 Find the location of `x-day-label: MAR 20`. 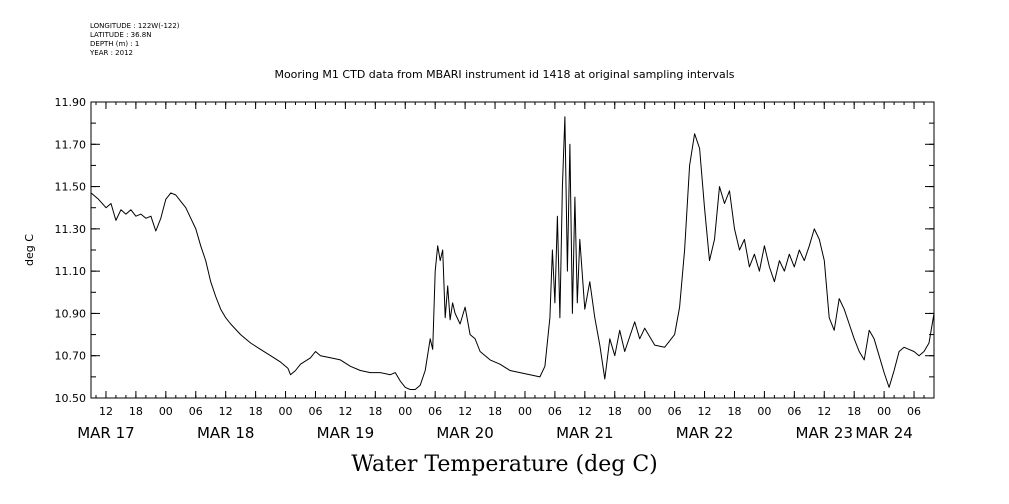

x-day-label: MAR 20 is located at coordinates (464, 433).